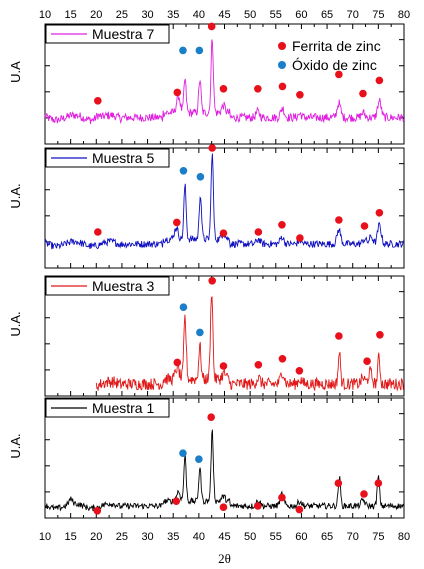 Image resolution: width=424 pixels, height=569 pixels. I want to click on top-tick-label: 70, so click(353, 15).